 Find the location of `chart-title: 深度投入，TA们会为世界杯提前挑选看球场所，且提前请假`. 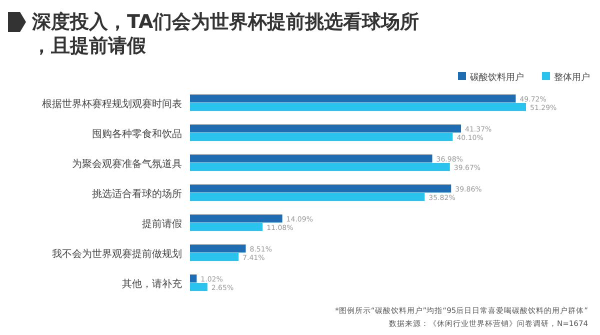

chart-title: 深度投入，TA们会为世界杯提前挑选看球场所，且提前请假 is located at coordinates (225, 34).